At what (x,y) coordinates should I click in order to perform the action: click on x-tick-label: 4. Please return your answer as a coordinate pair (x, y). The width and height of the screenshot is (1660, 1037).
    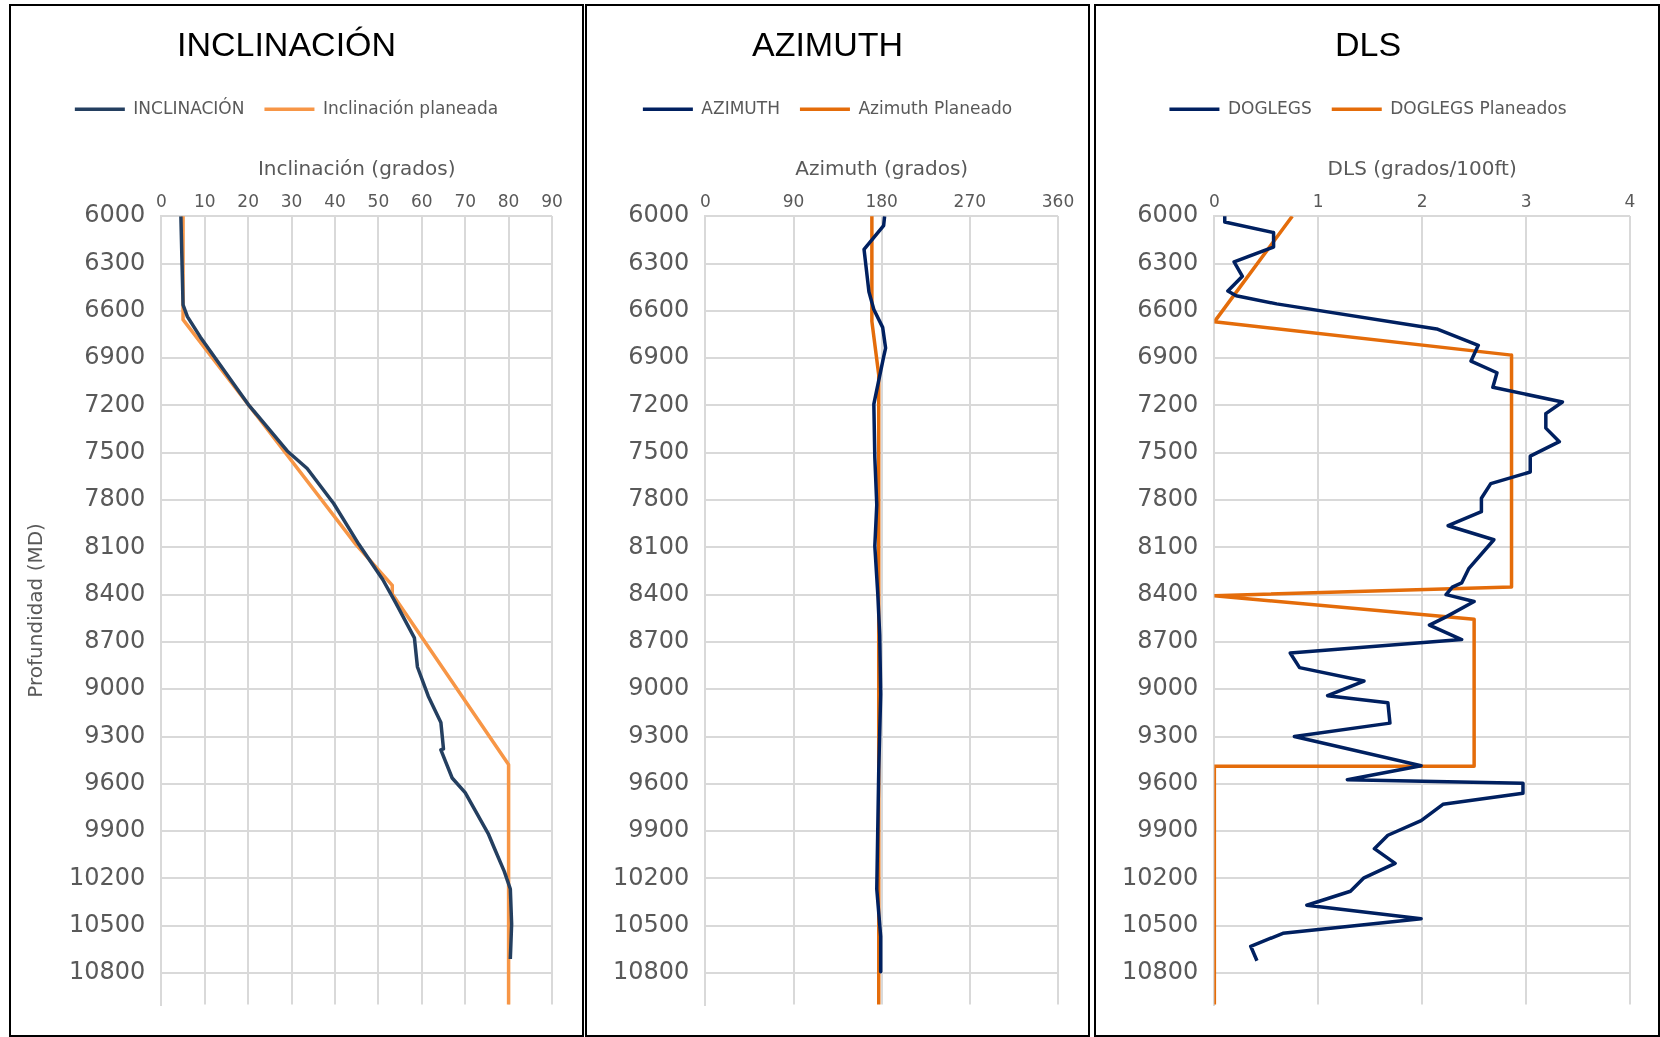
    Looking at the image, I should click on (1630, 201).